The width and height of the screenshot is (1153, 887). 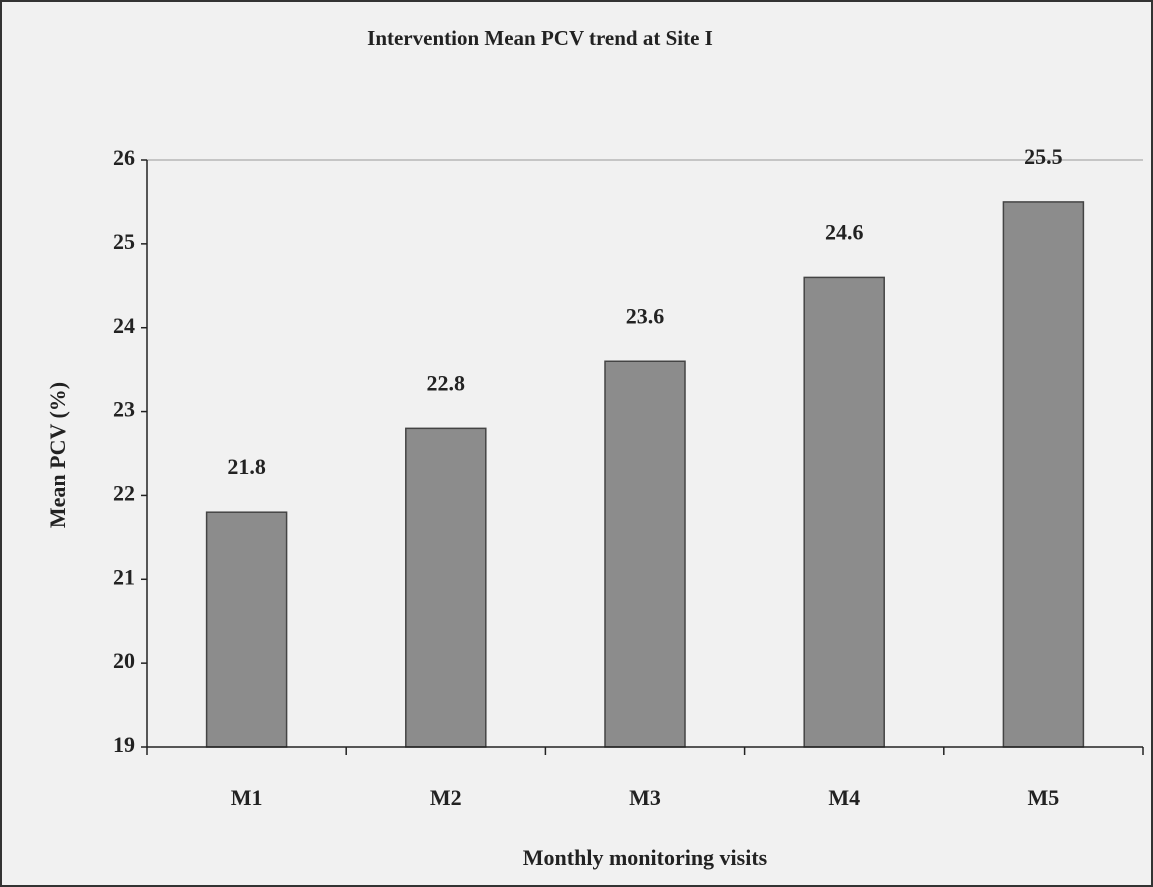 I want to click on y-tick-label: 25, so click(x=124, y=241).